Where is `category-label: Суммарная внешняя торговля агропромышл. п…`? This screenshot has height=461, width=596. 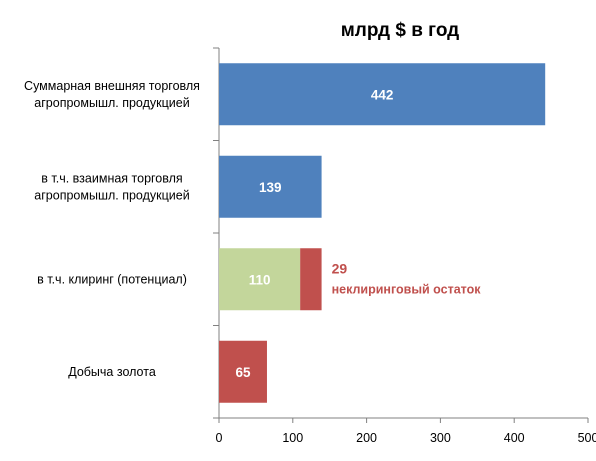
category-label: Суммарная внешняя торговля агропромышл. п… is located at coordinates (112, 94).